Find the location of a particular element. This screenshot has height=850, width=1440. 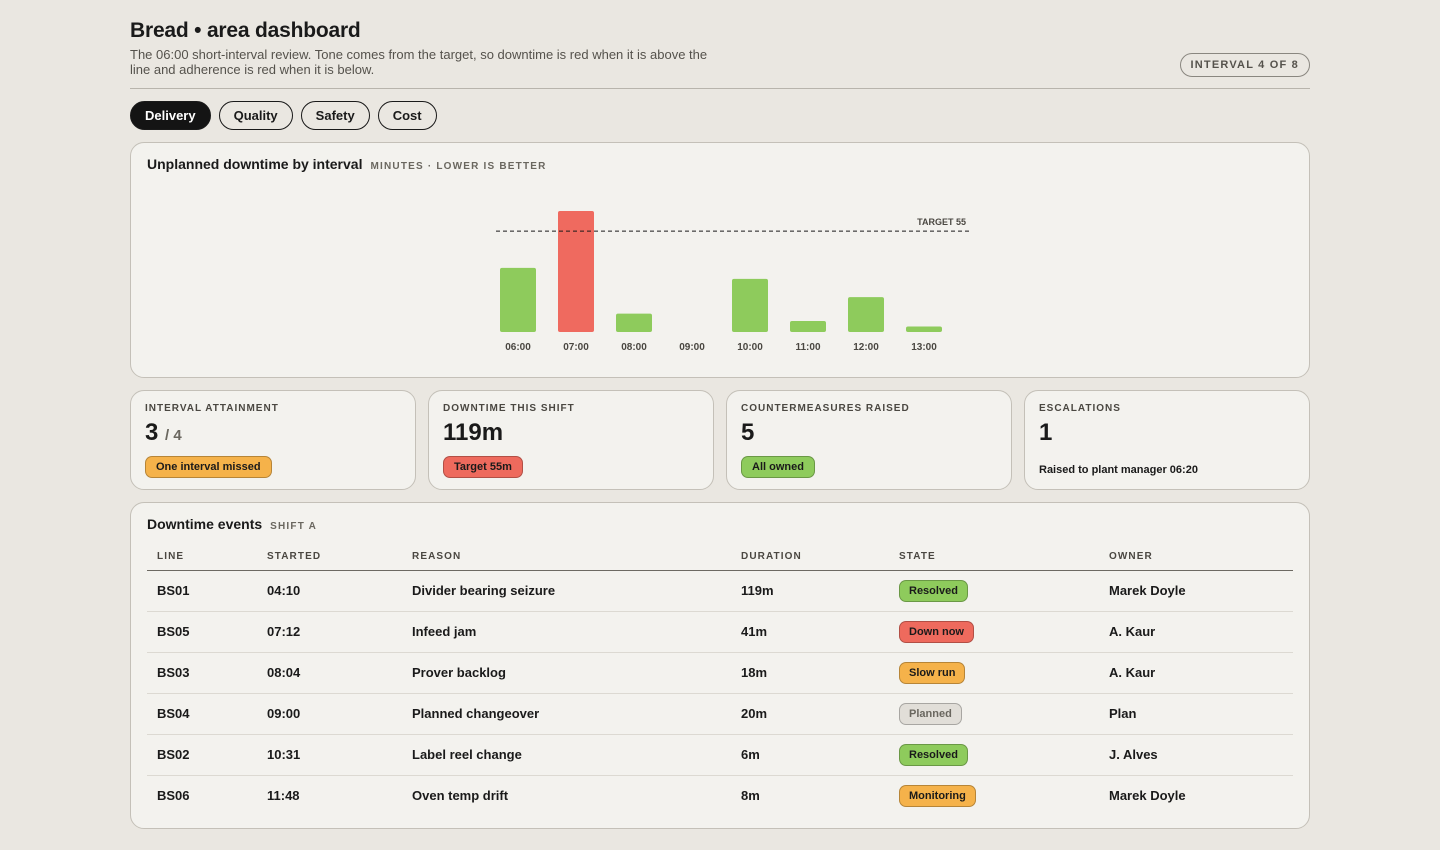

tab-bar: Delivery Quality Safety Cost is located at coordinates (283, 115).